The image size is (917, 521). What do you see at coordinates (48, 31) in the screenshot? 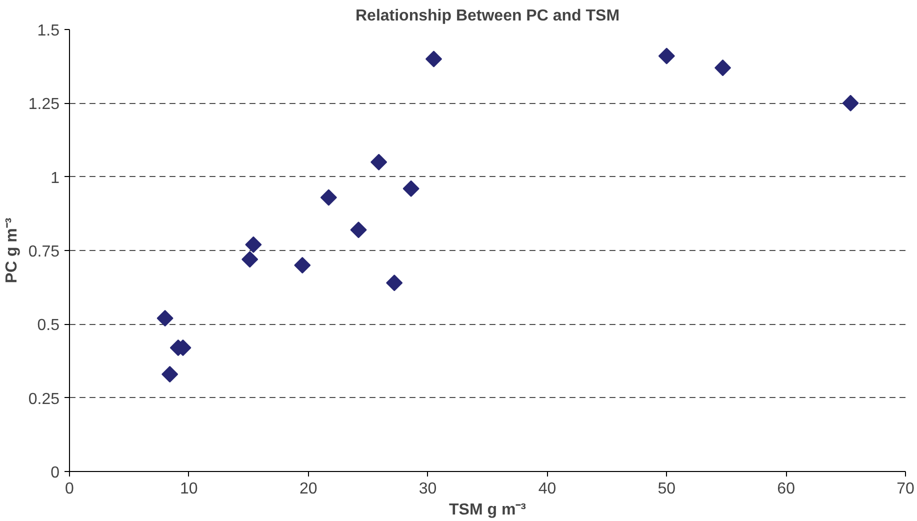
I see `y-tick-label: 1.5` at bounding box center [48, 31].